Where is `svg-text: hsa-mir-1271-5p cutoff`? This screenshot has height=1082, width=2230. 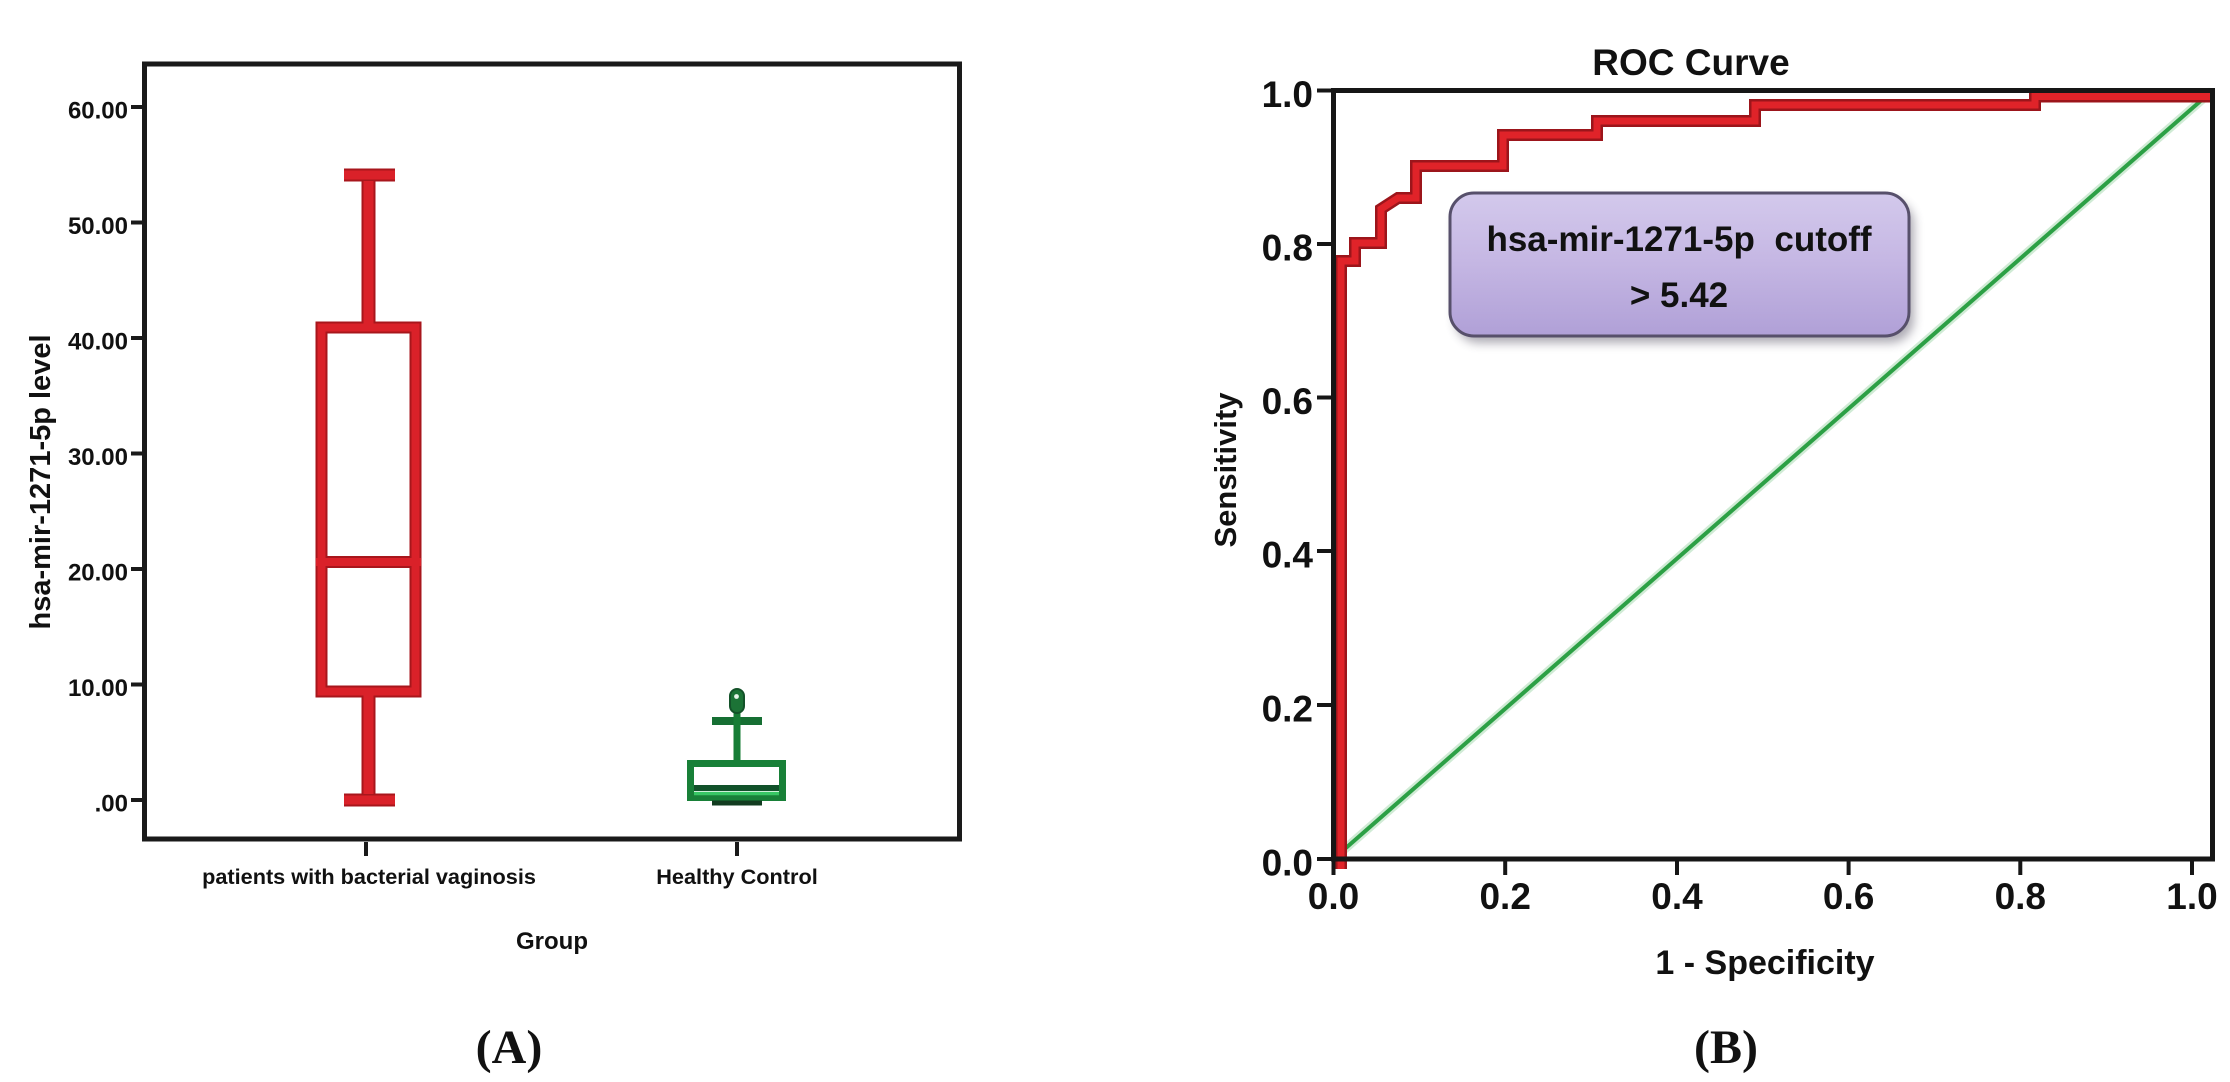 svg-text: hsa-mir-1271-5p cutoff is located at coordinates (1678, 239).